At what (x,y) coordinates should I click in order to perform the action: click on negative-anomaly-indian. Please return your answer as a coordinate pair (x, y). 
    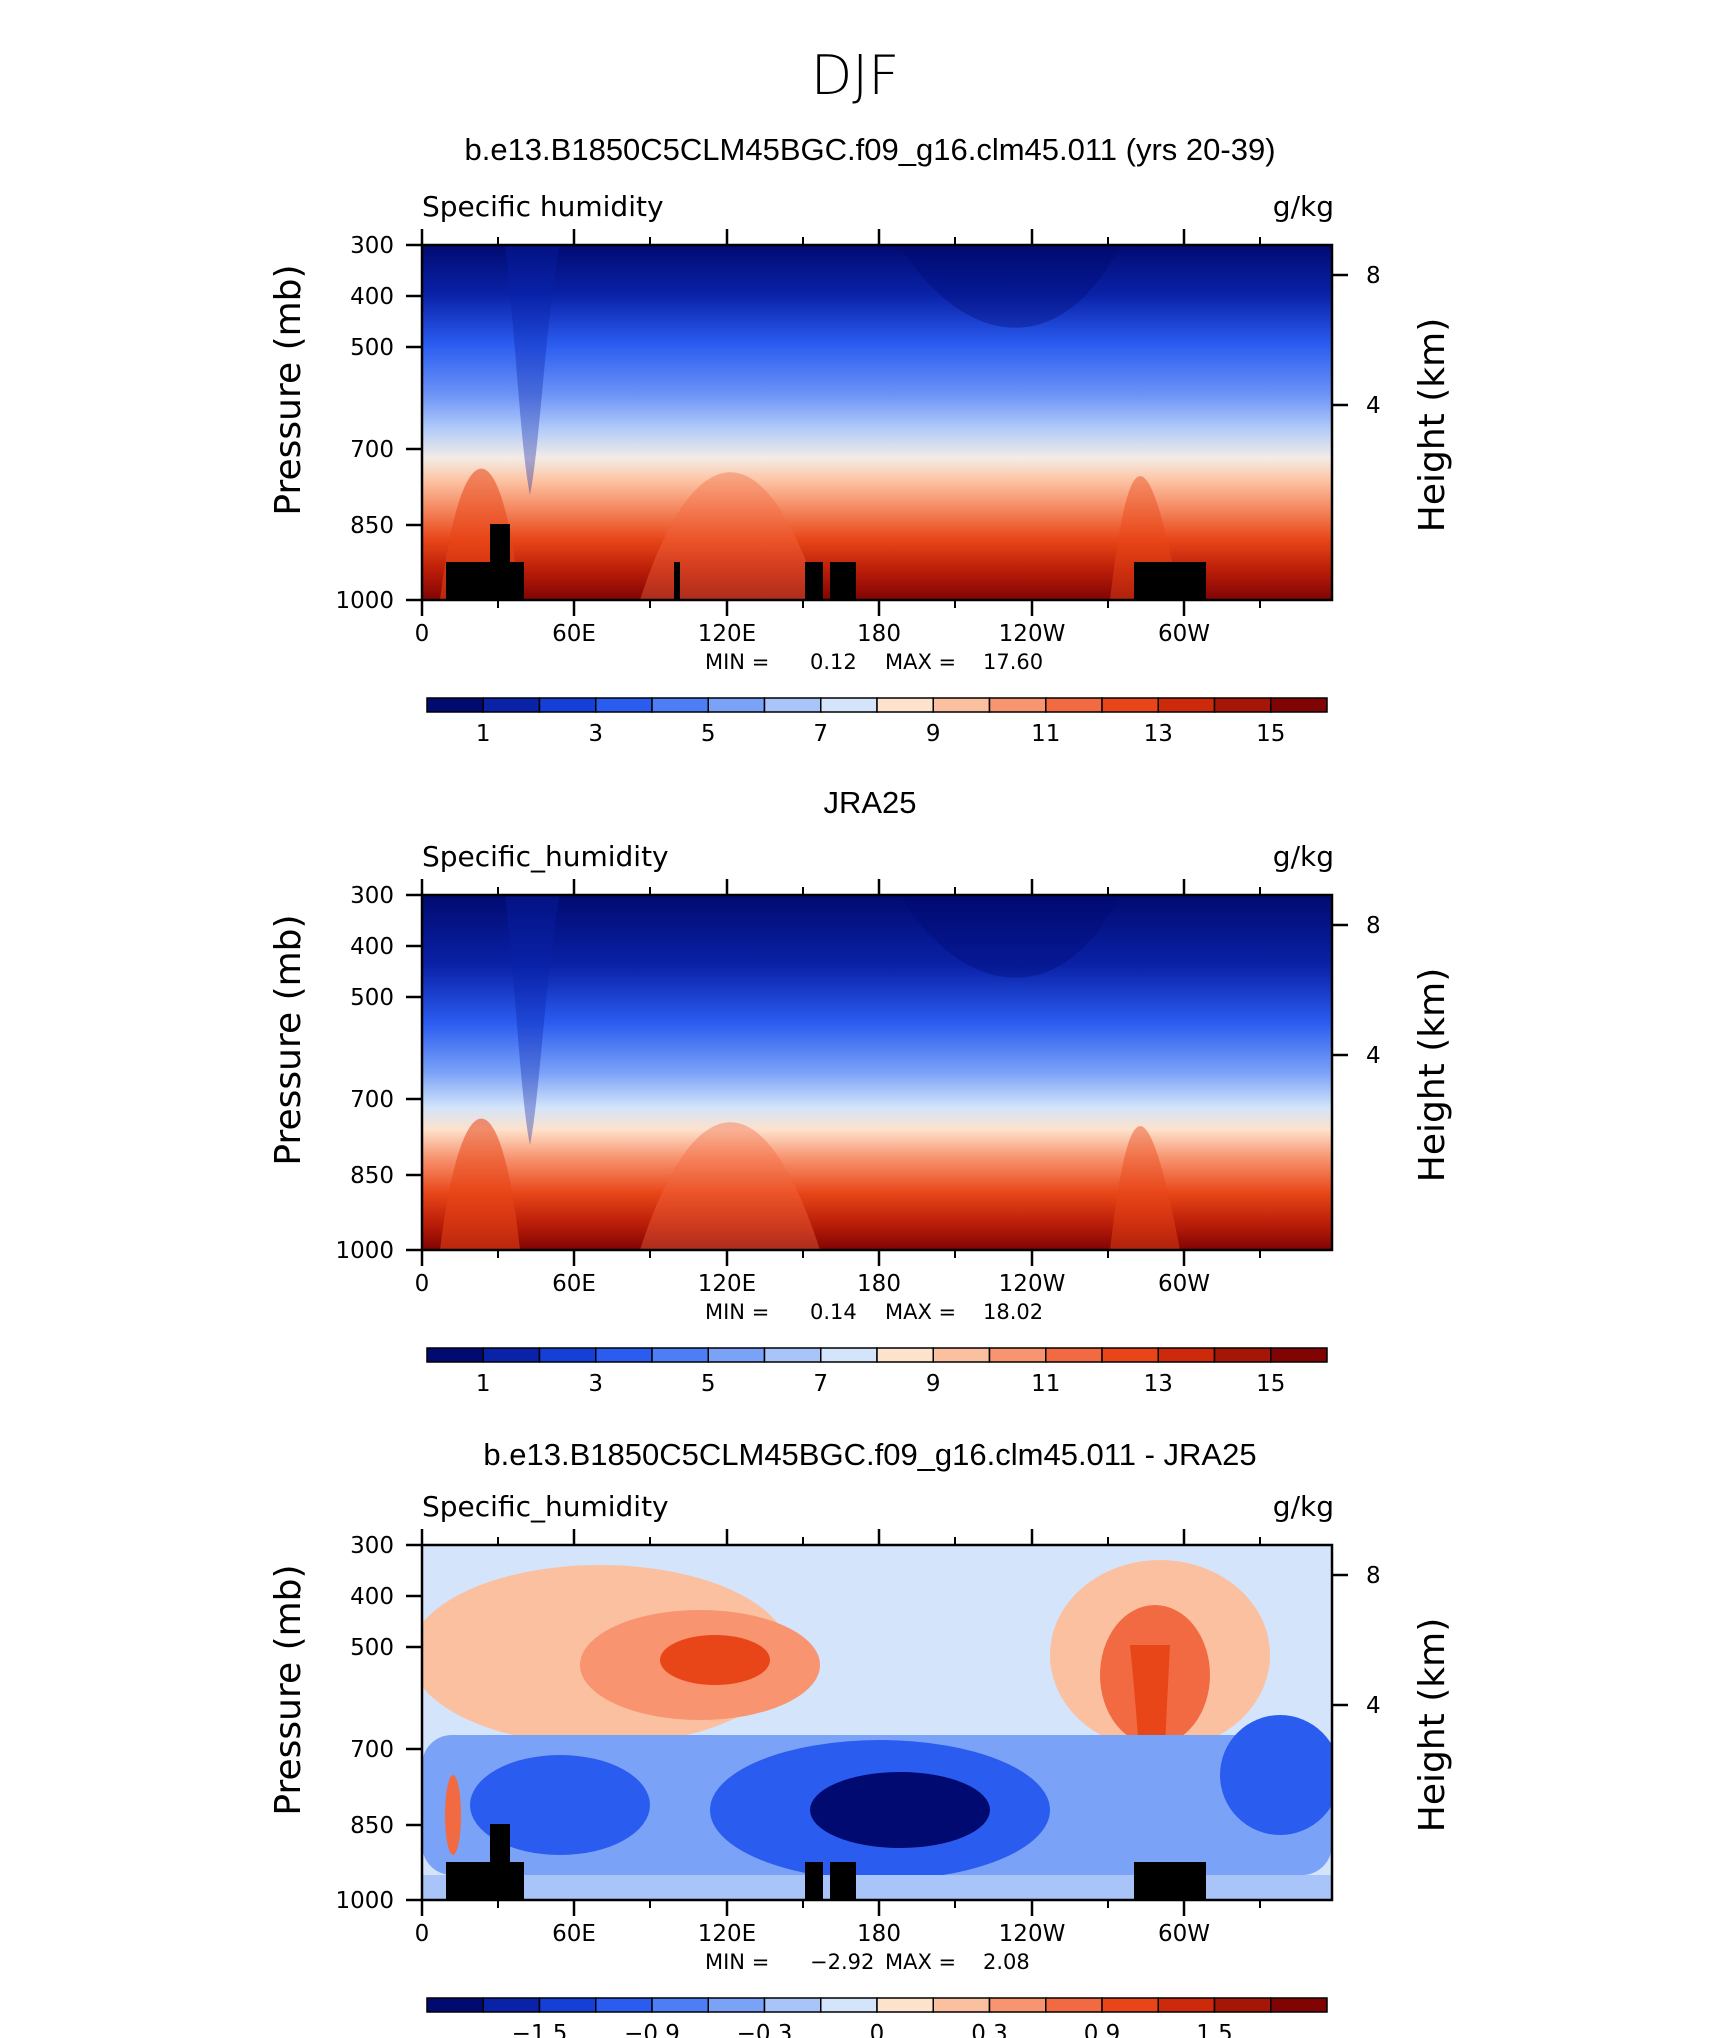
    Looking at the image, I should click on (560, 1805).